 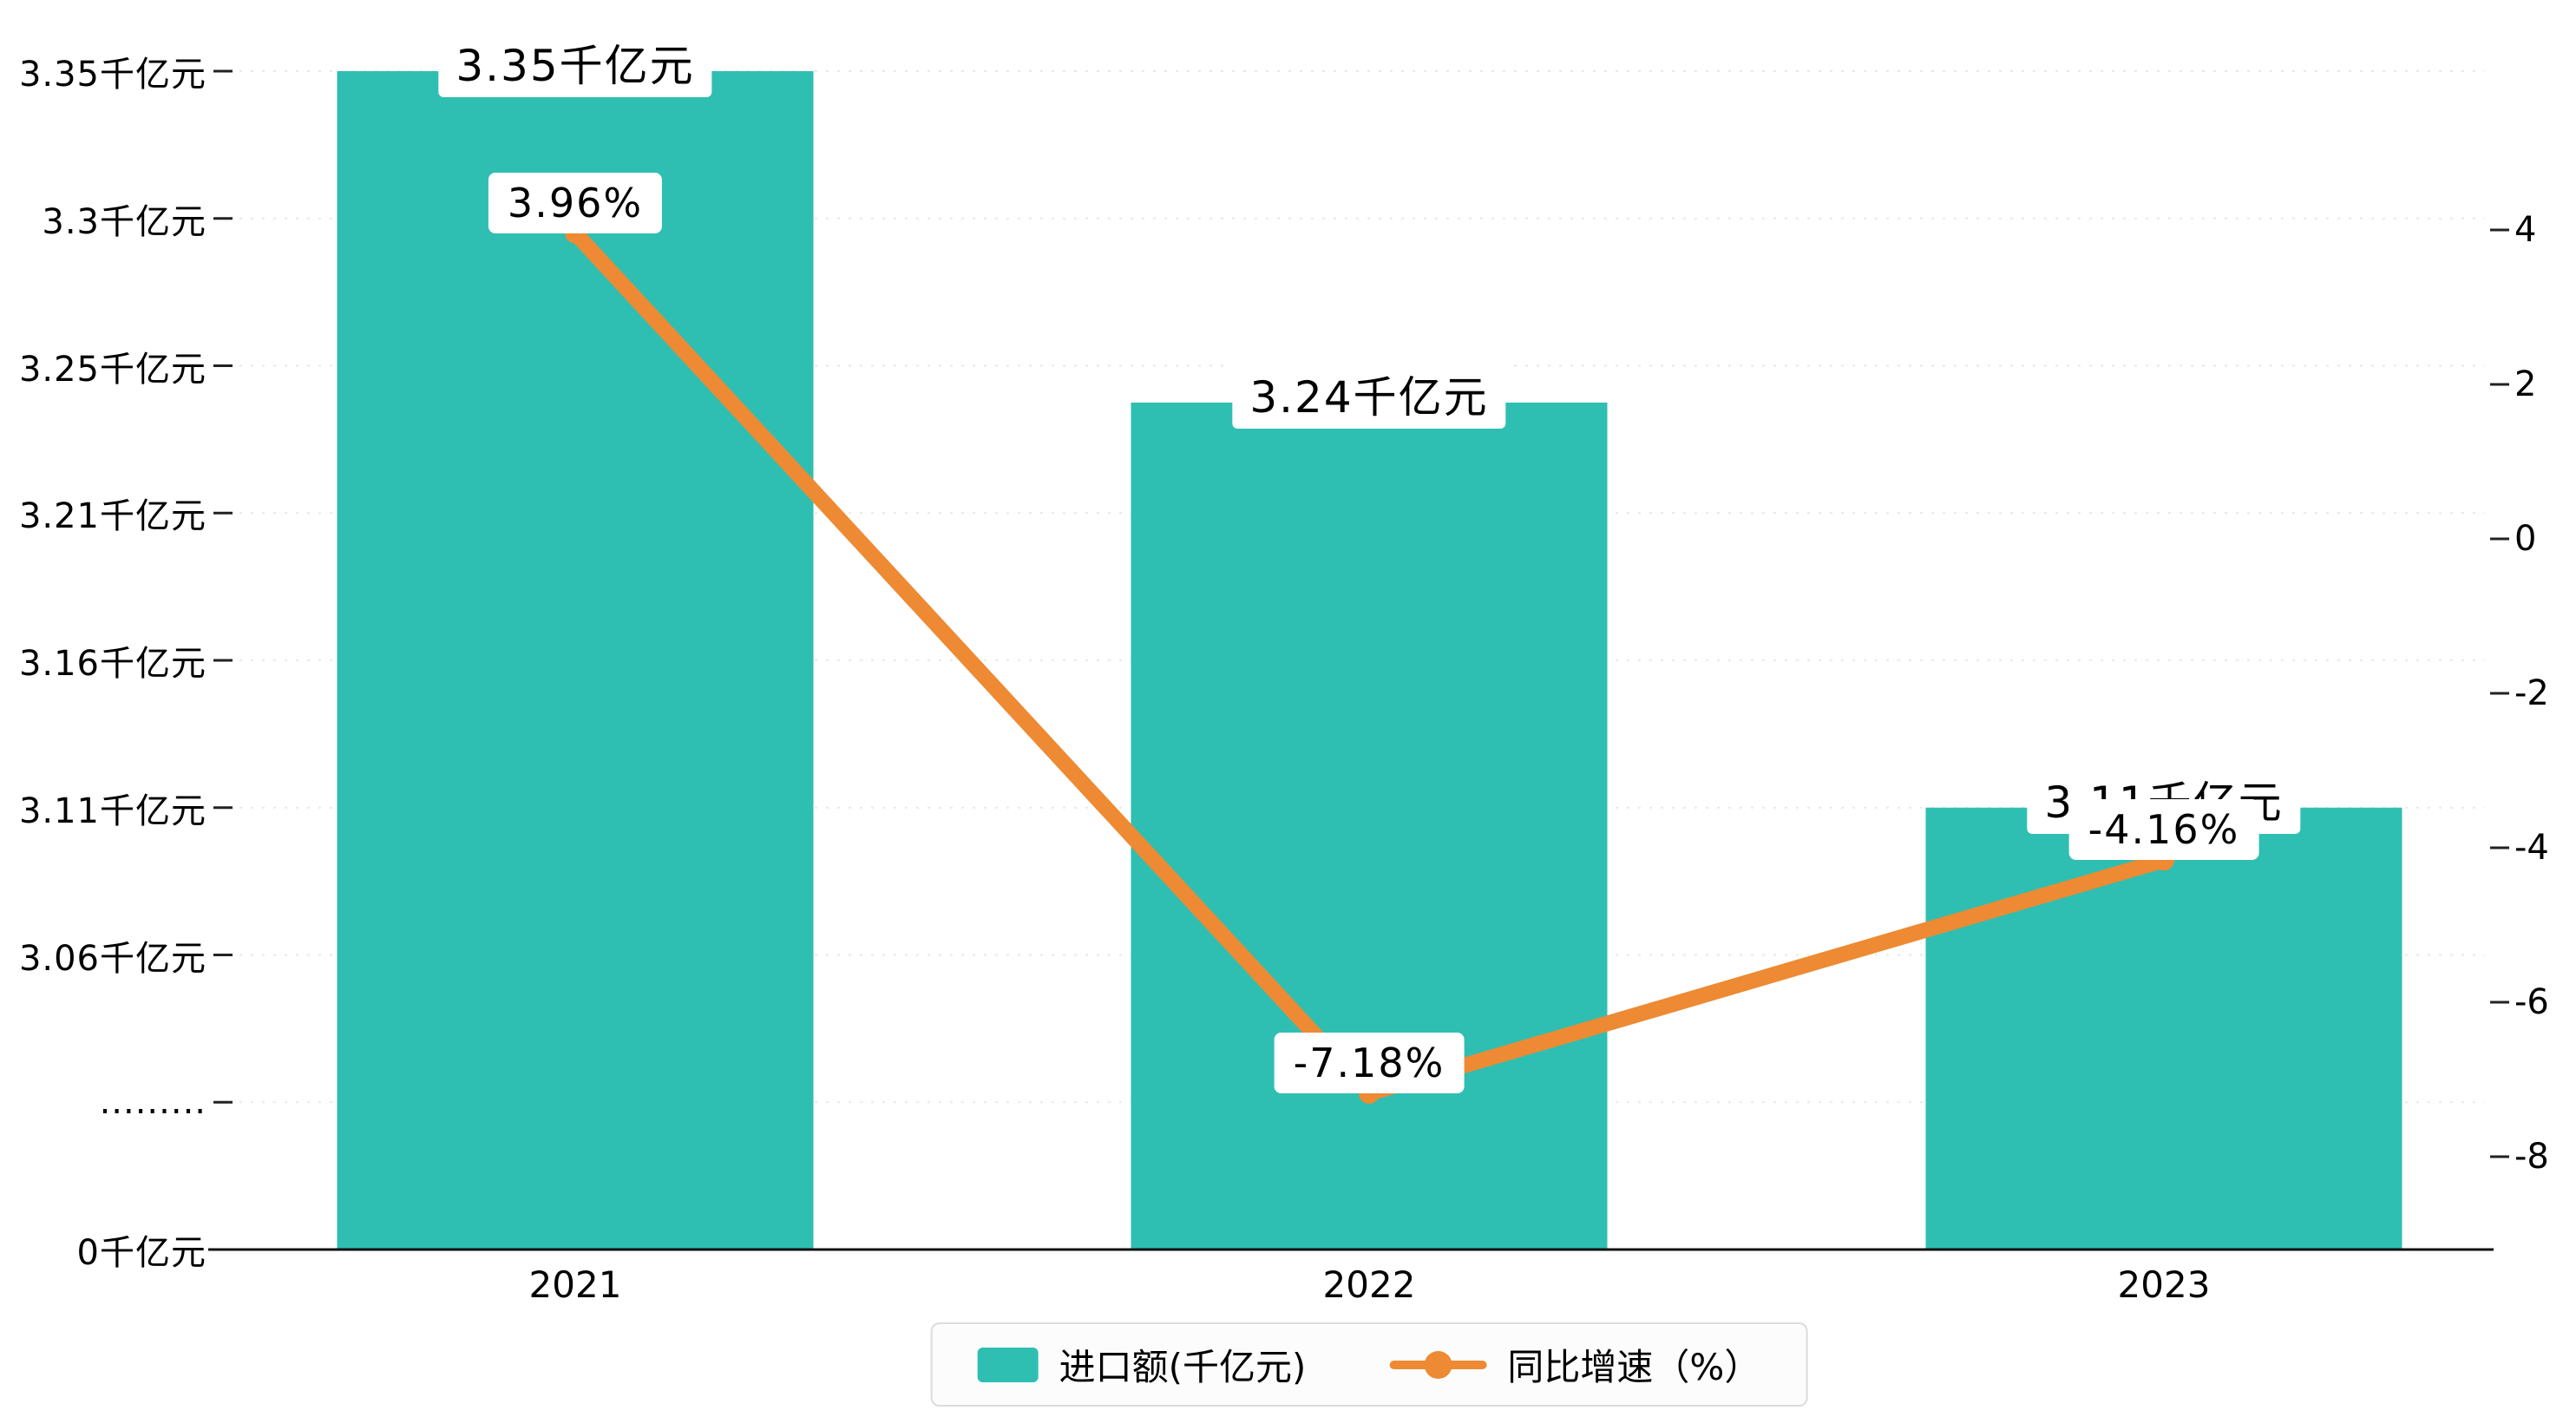 I want to click on bar-2023, so click(x=2163, y=1028).